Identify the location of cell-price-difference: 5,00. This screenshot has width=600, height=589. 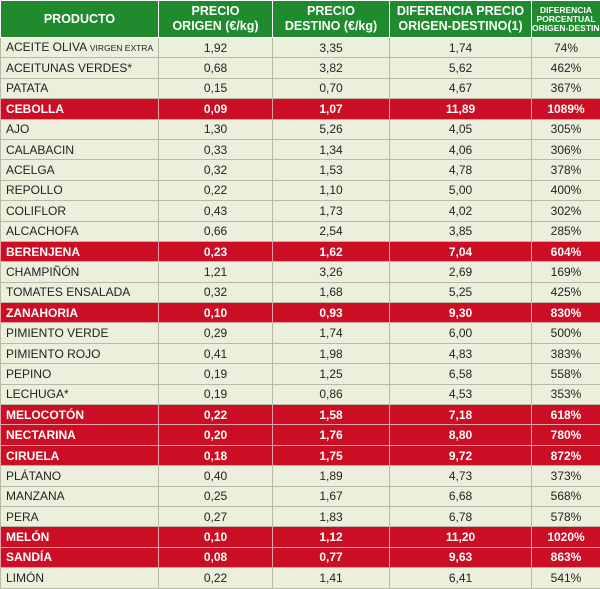
(461, 190).